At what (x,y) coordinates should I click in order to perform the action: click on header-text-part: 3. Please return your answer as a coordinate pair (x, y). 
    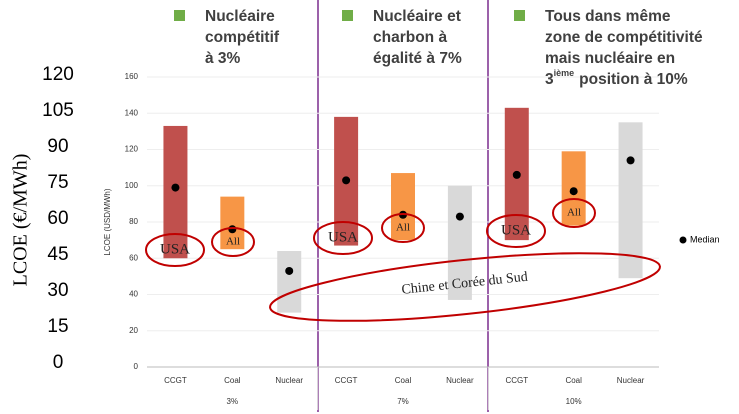
    Looking at the image, I should click on (549, 79).